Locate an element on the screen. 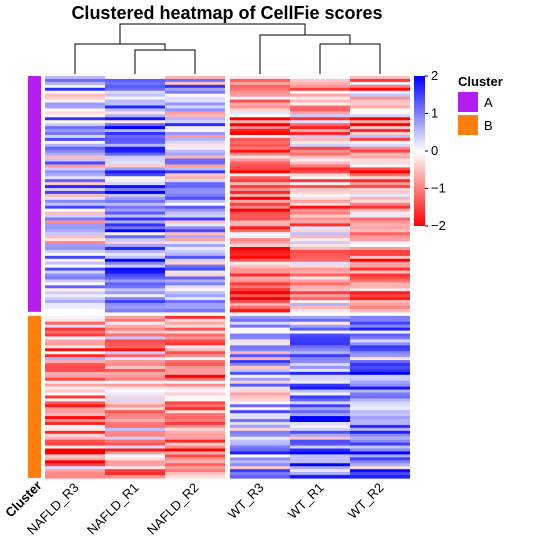 This screenshot has height=550, width=550. legend-title: Cluster is located at coordinates (480, 81).